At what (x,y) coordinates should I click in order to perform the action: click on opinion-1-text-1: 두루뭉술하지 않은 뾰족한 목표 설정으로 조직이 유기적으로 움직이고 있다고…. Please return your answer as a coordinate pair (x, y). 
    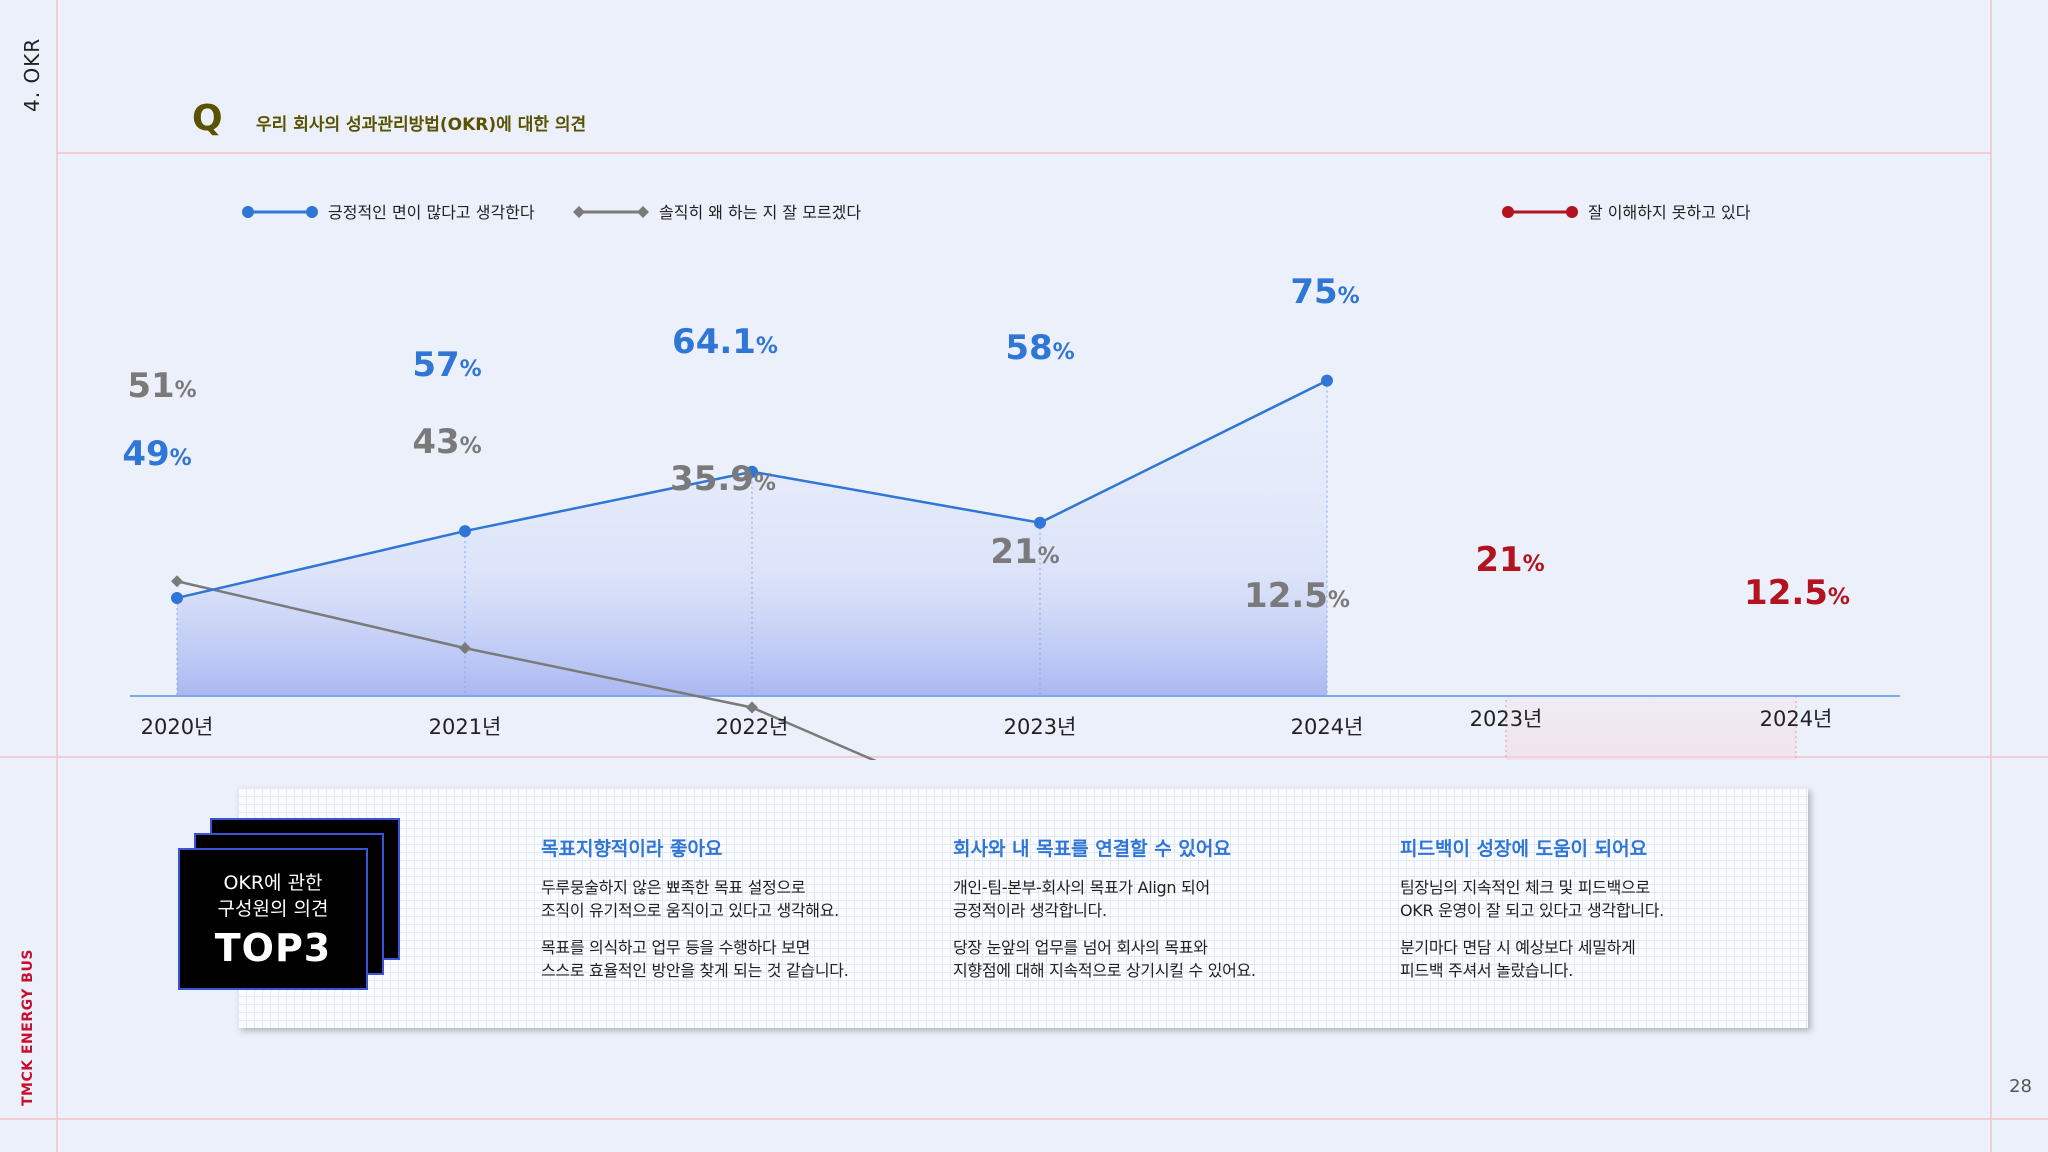
    Looking at the image, I should click on (690, 899).